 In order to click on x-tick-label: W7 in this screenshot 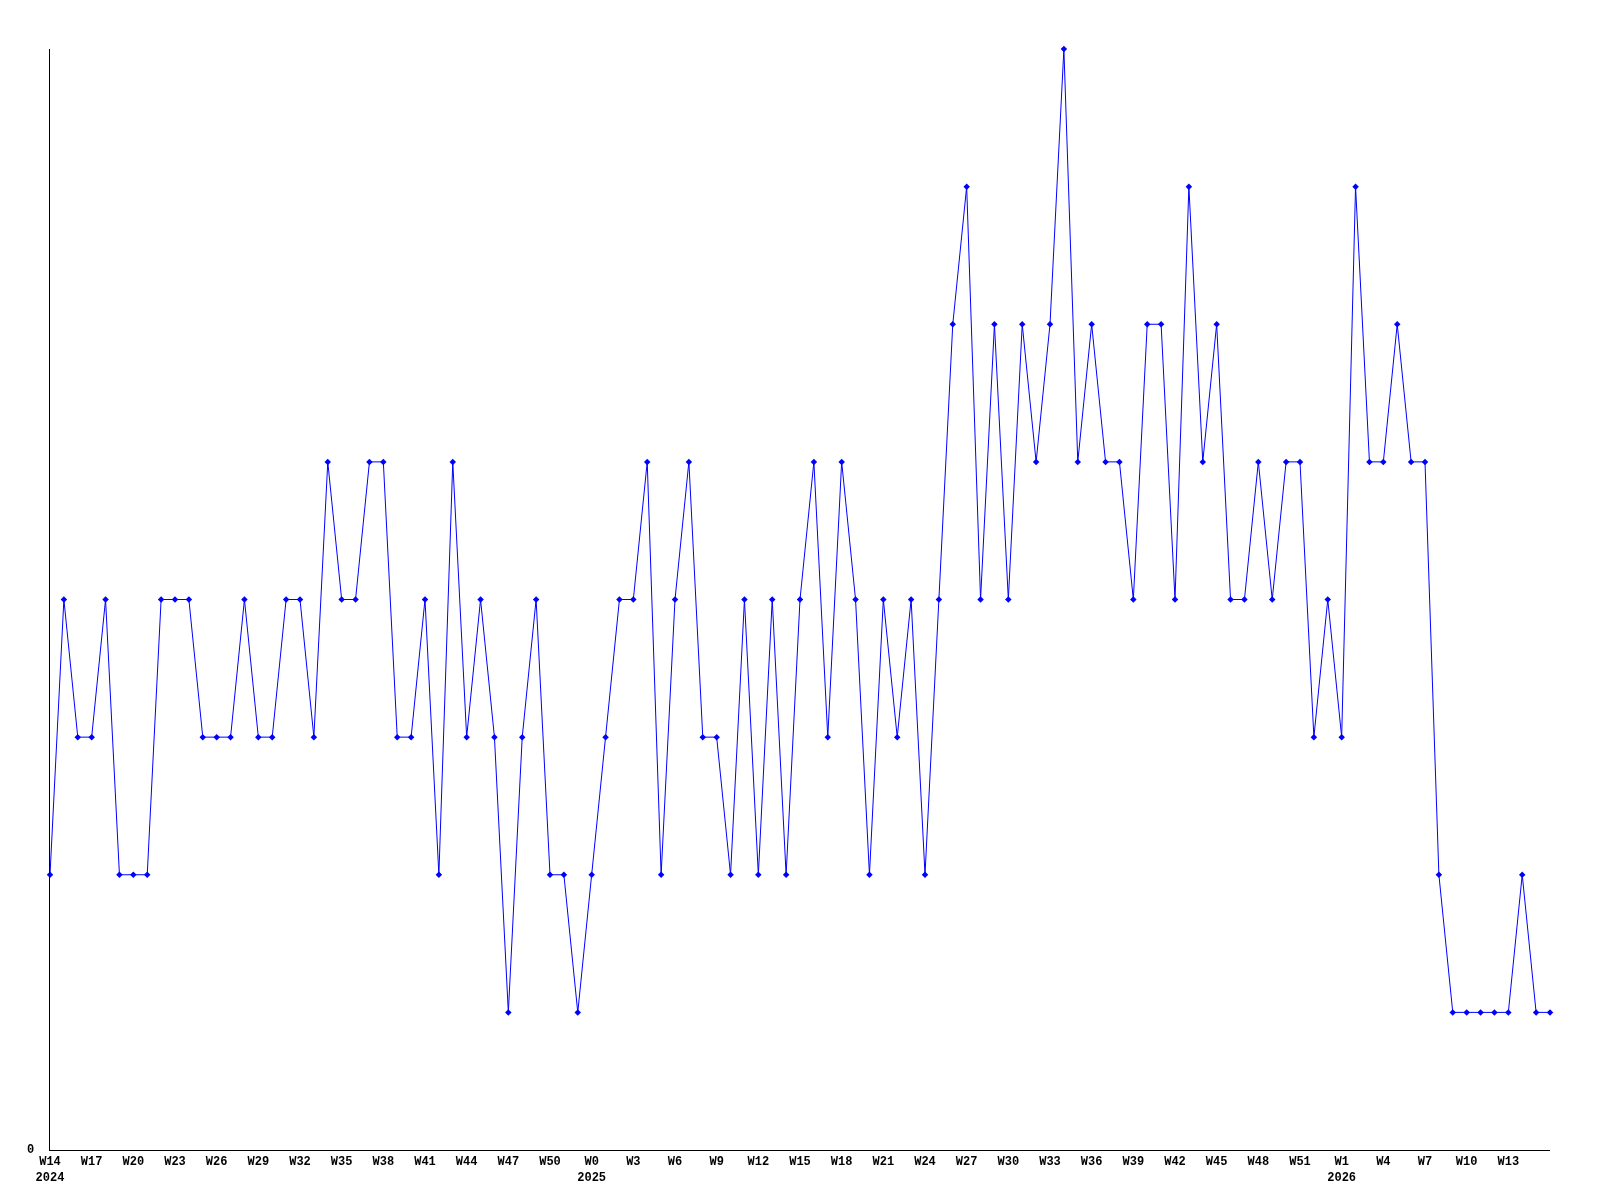, I will do `click(1425, 1162)`.